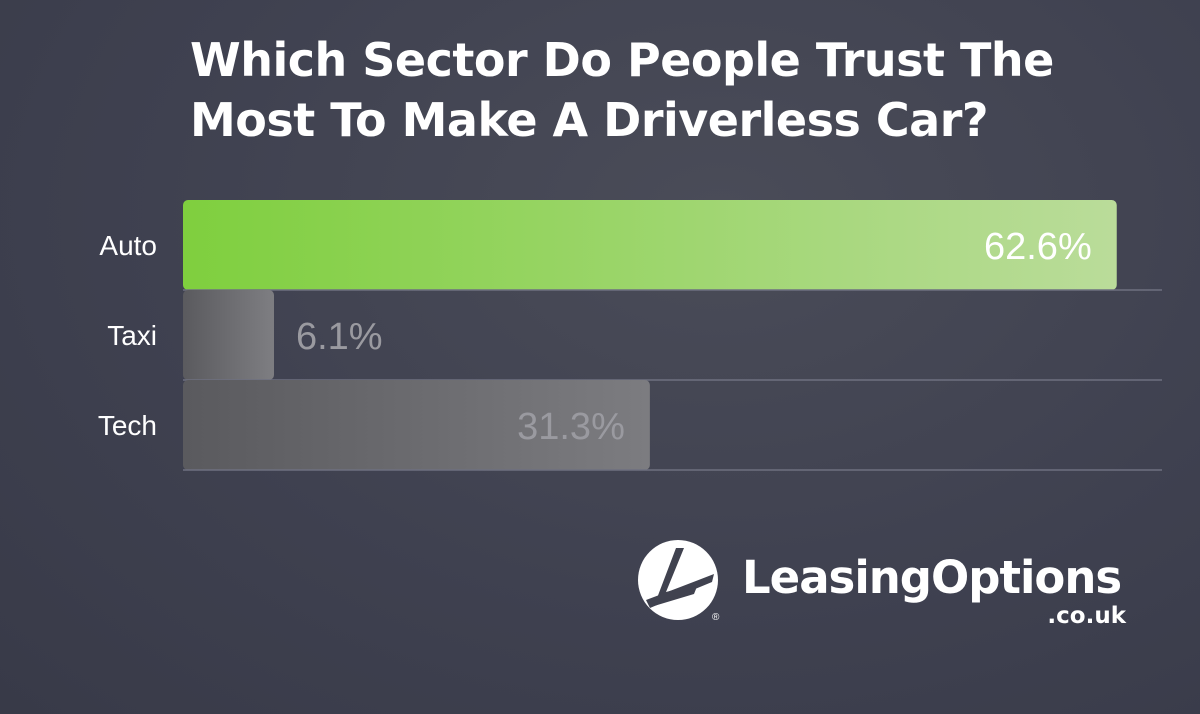  What do you see at coordinates (716, 617) in the screenshot?
I see `registered-mark: ®` at bounding box center [716, 617].